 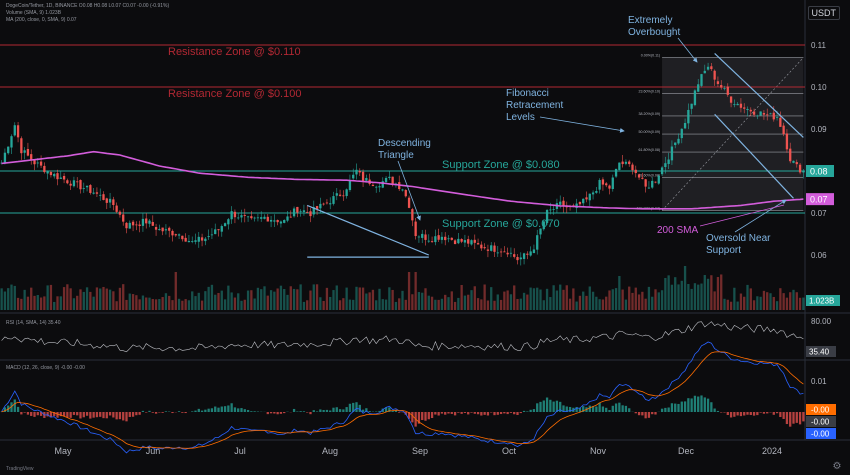 What do you see at coordinates (837, 466) in the screenshot?
I see `gear-icon: ⚙` at bounding box center [837, 466].